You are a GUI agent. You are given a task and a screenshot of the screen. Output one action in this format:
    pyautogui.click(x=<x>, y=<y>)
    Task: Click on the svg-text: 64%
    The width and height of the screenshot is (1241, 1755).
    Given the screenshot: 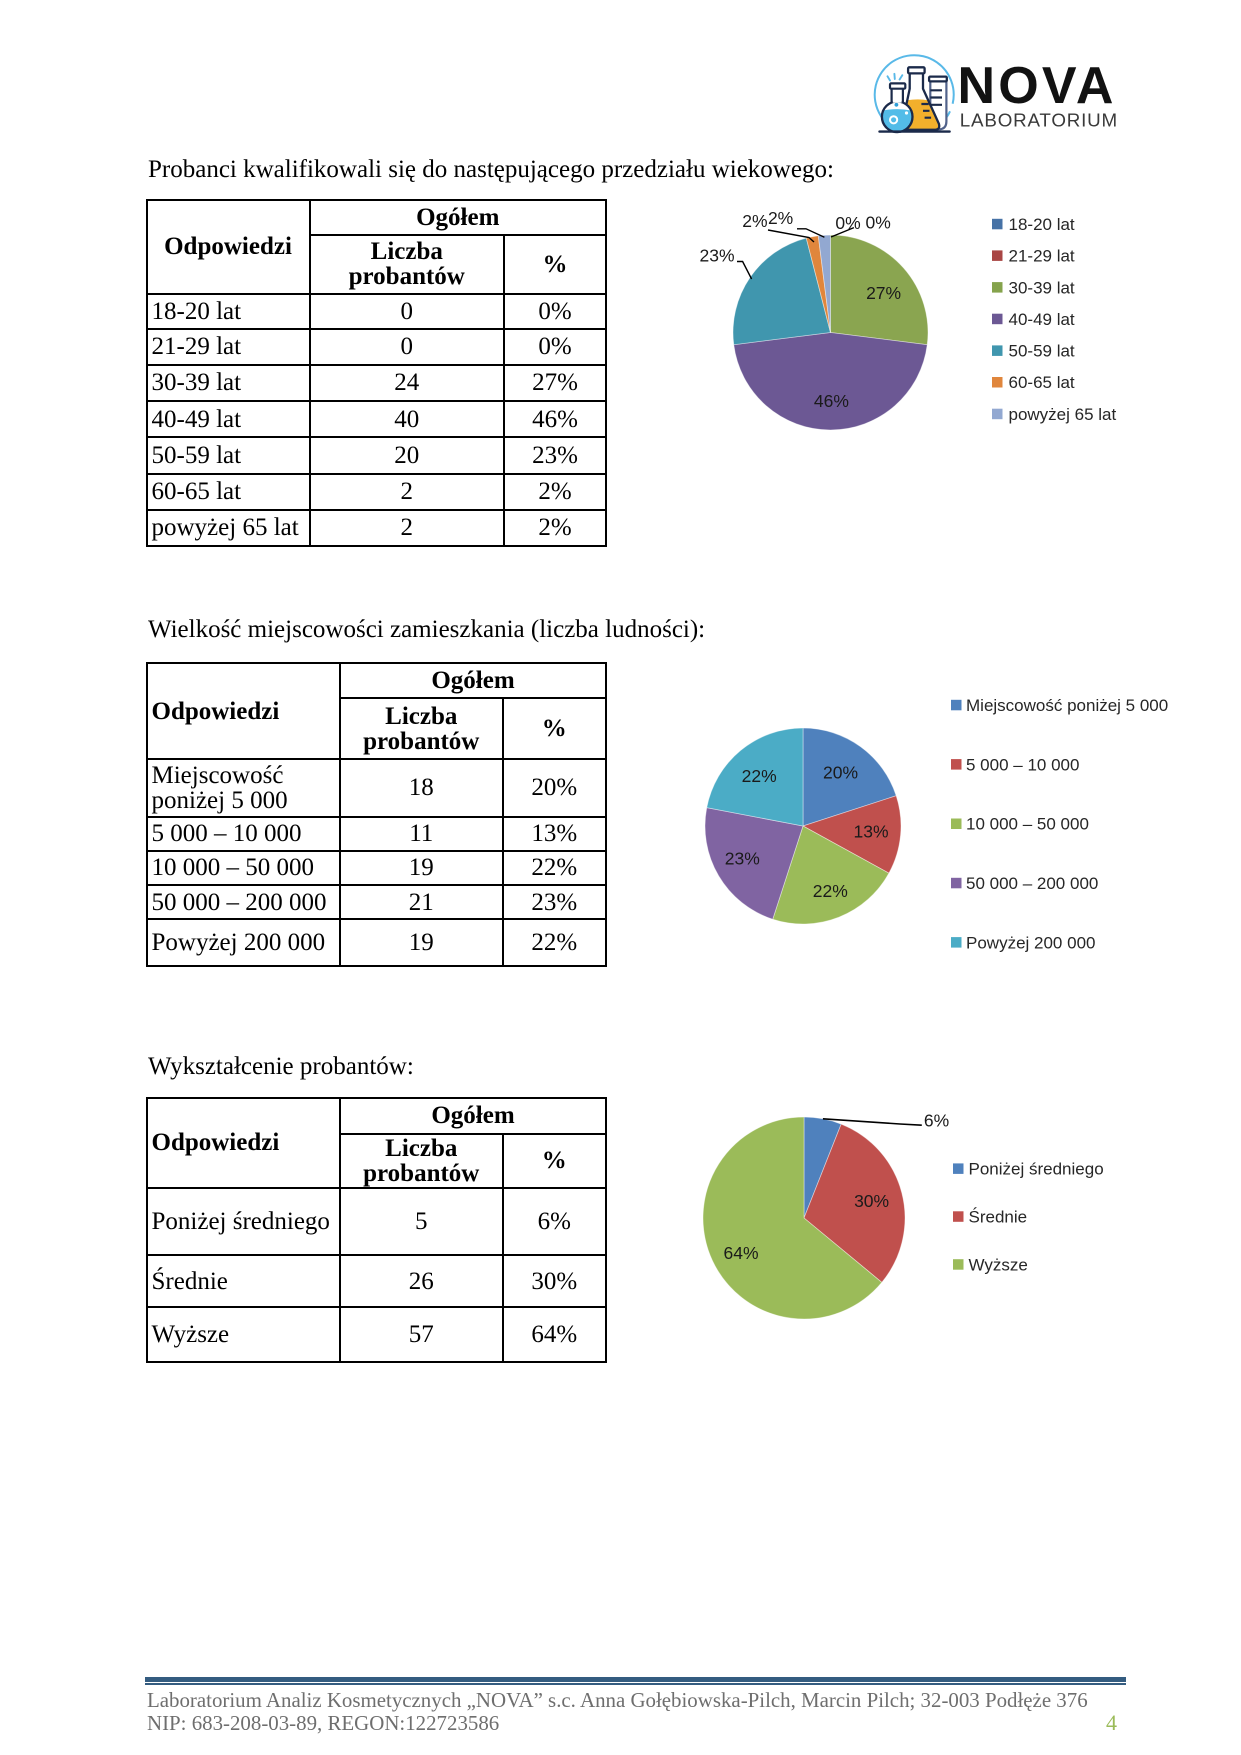 What is the action you would take?
    pyautogui.click(x=740, y=1253)
    